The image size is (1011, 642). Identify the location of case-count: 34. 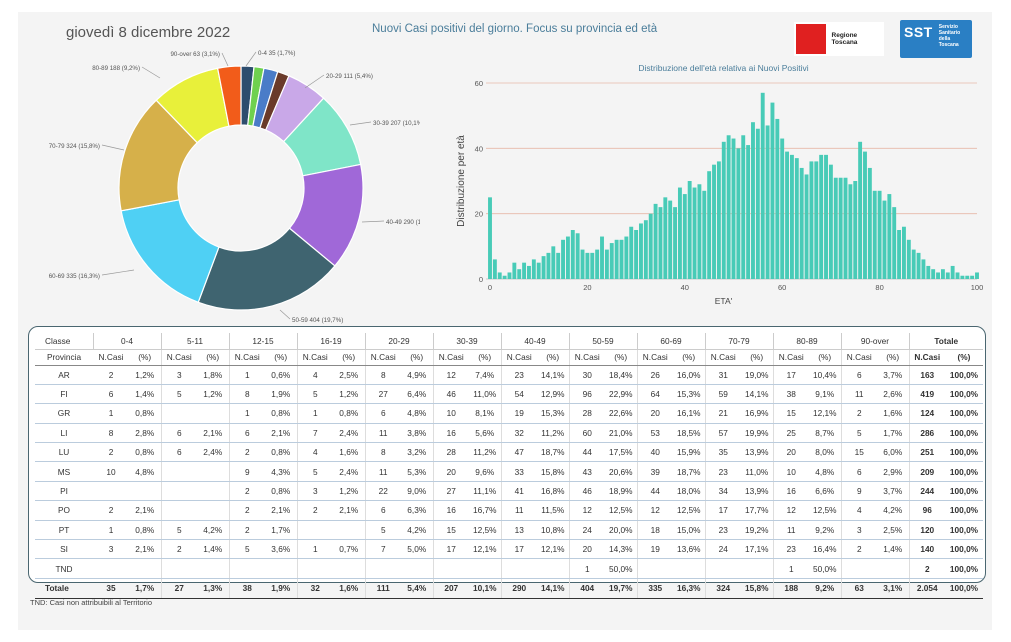
(723, 491).